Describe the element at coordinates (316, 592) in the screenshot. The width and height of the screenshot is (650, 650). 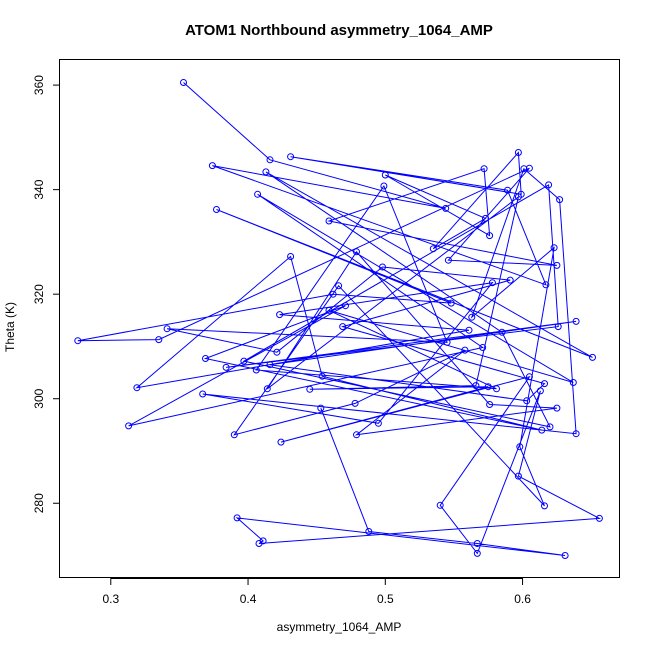
I see `x-axis: 0.3 0.4 0.5 0.6` at that location.